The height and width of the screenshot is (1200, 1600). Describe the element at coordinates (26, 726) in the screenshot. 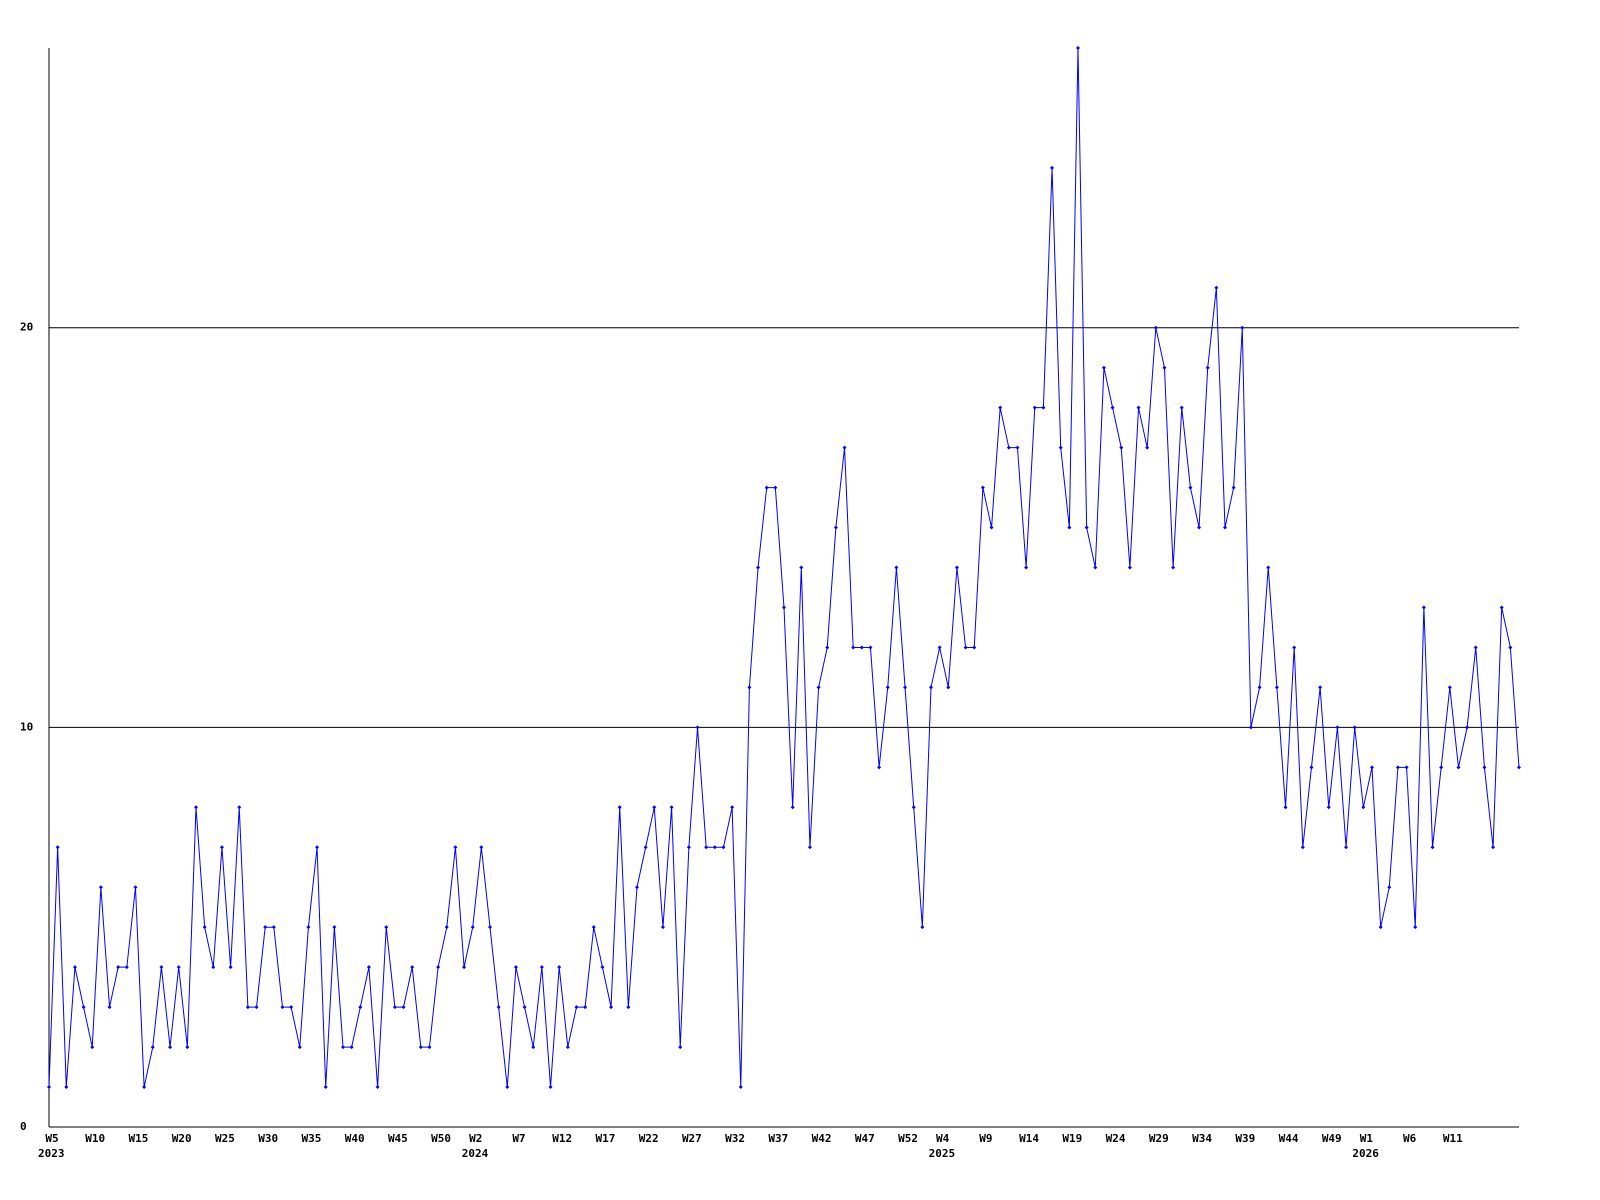

I see `y-tick-label: 10` at that location.